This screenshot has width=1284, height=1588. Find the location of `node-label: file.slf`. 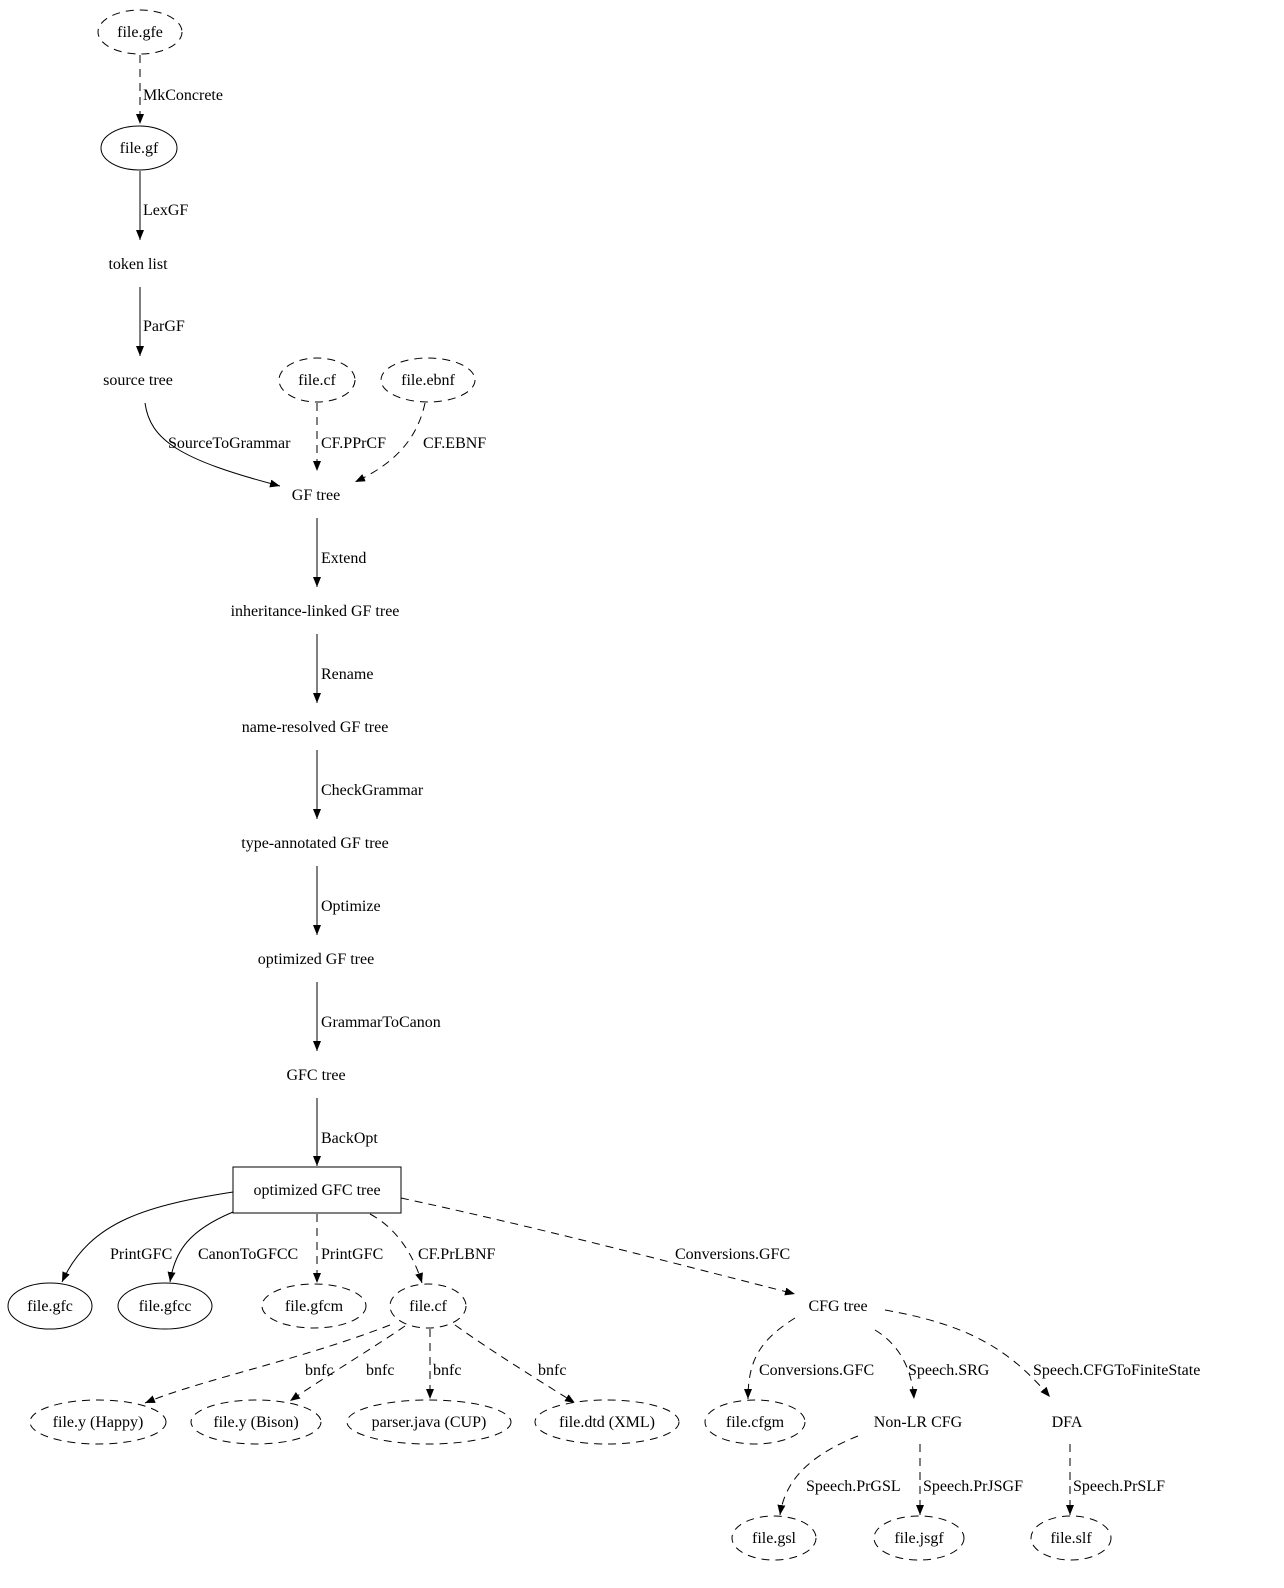

node-label: file.slf is located at coordinates (1071, 1538).